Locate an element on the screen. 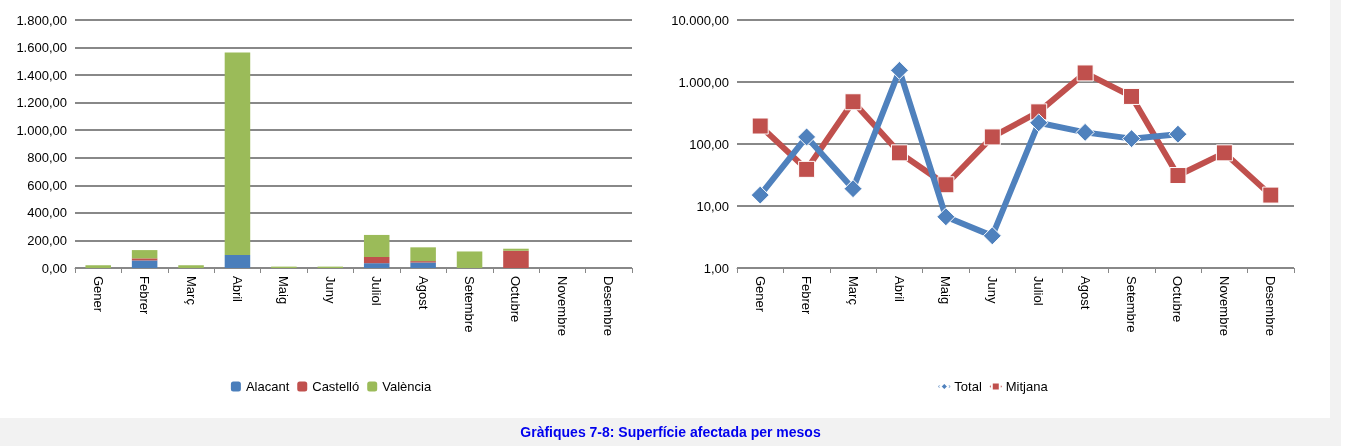  y-tick-label: 200,00 is located at coordinates (47, 240).